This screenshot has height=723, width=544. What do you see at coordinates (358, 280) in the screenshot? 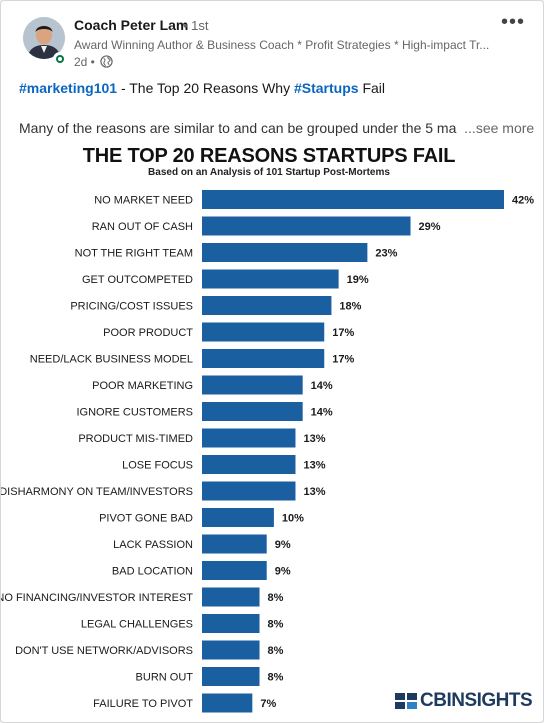
I see `value-label: 19%` at bounding box center [358, 280].